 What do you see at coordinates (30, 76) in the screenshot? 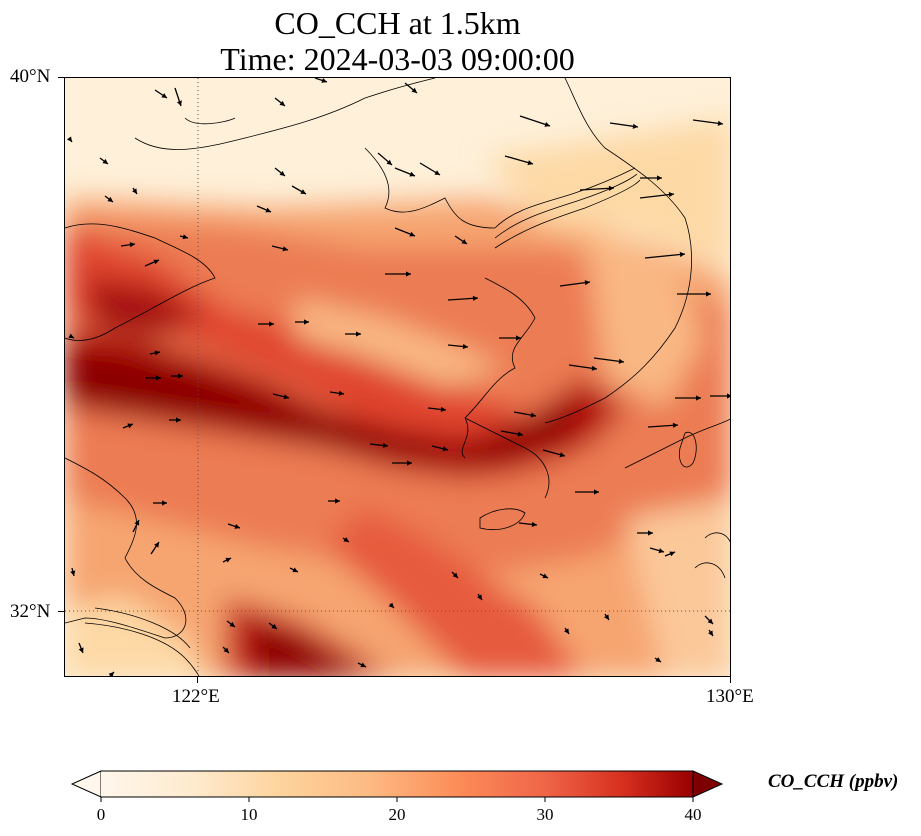
I see `lat-label-40n: 40°N` at bounding box center [30, 76].